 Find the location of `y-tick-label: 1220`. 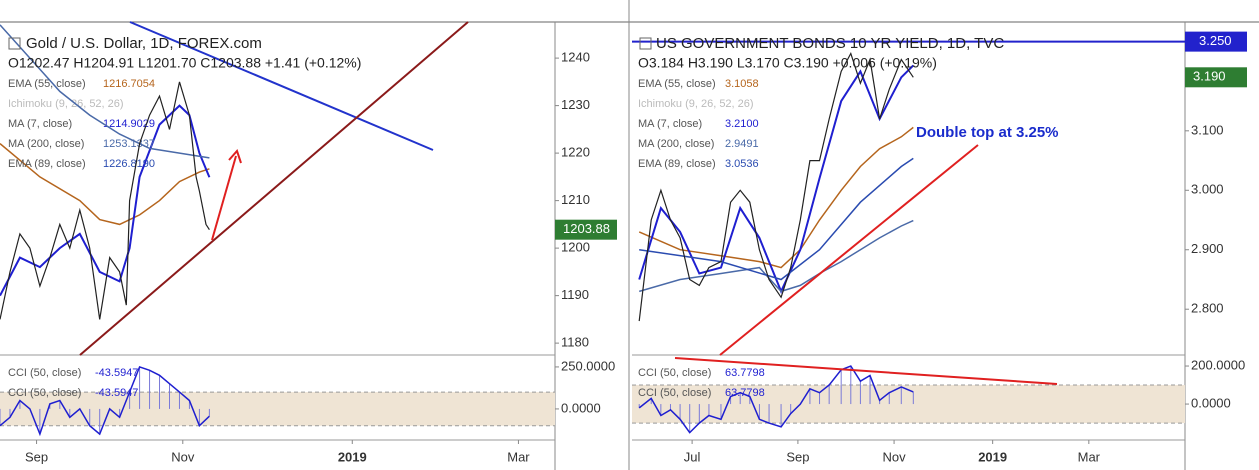

y-tick-label: 1220 is located at coordinates (575, 152).